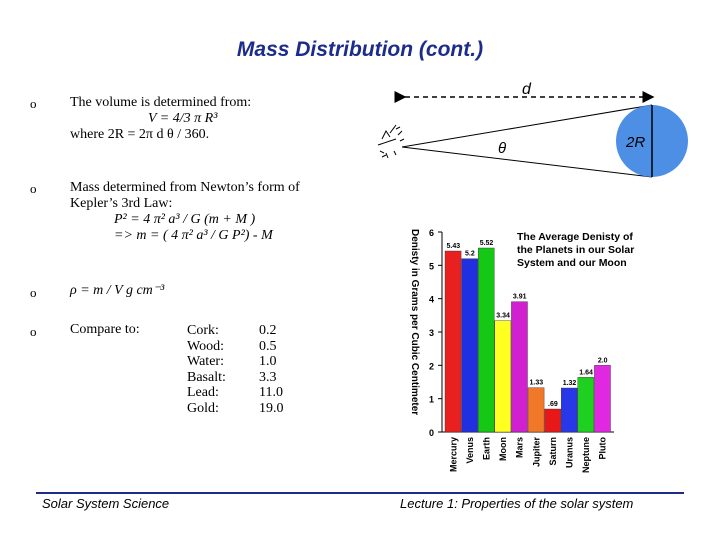 The image size is (720, 540). I want to click on y-tick-label: 1, so click(431, 400).